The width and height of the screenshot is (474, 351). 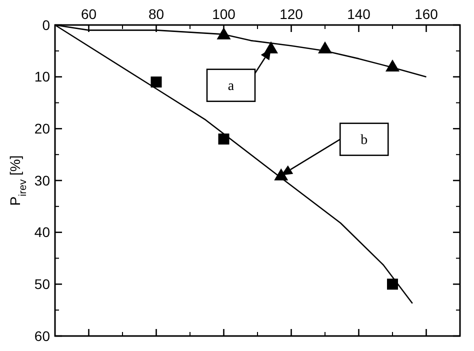 What do you see at coordinates (42, 76) in the screenshot?
I see `y-tick-label: 10` at bounding box center [42, 76].